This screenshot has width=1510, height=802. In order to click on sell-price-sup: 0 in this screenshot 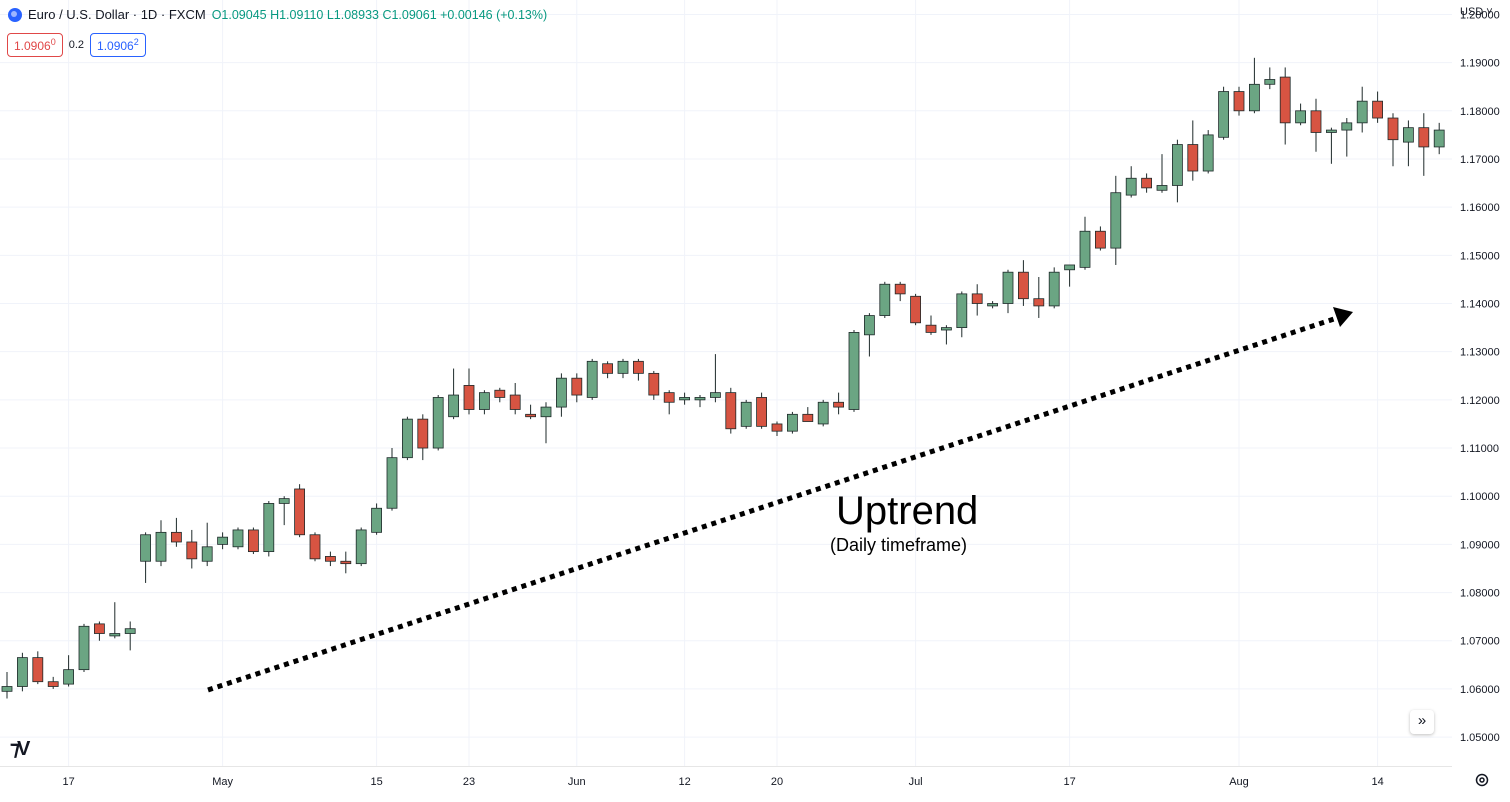, I will do `click(53, 42)`.